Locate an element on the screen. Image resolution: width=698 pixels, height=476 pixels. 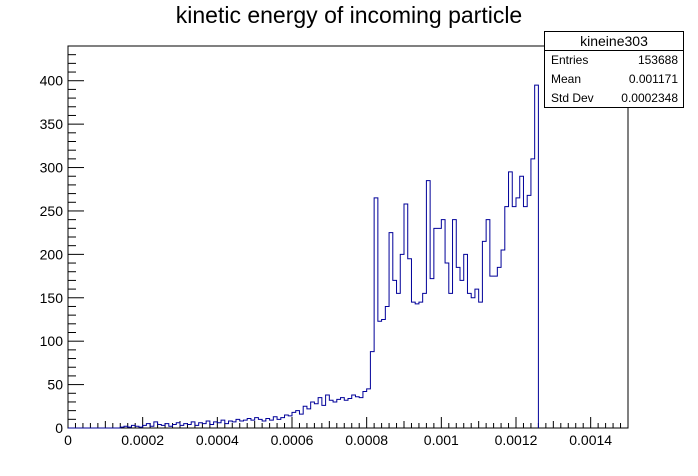
y-tick-label: 400 is located at coordinates (52, 81).